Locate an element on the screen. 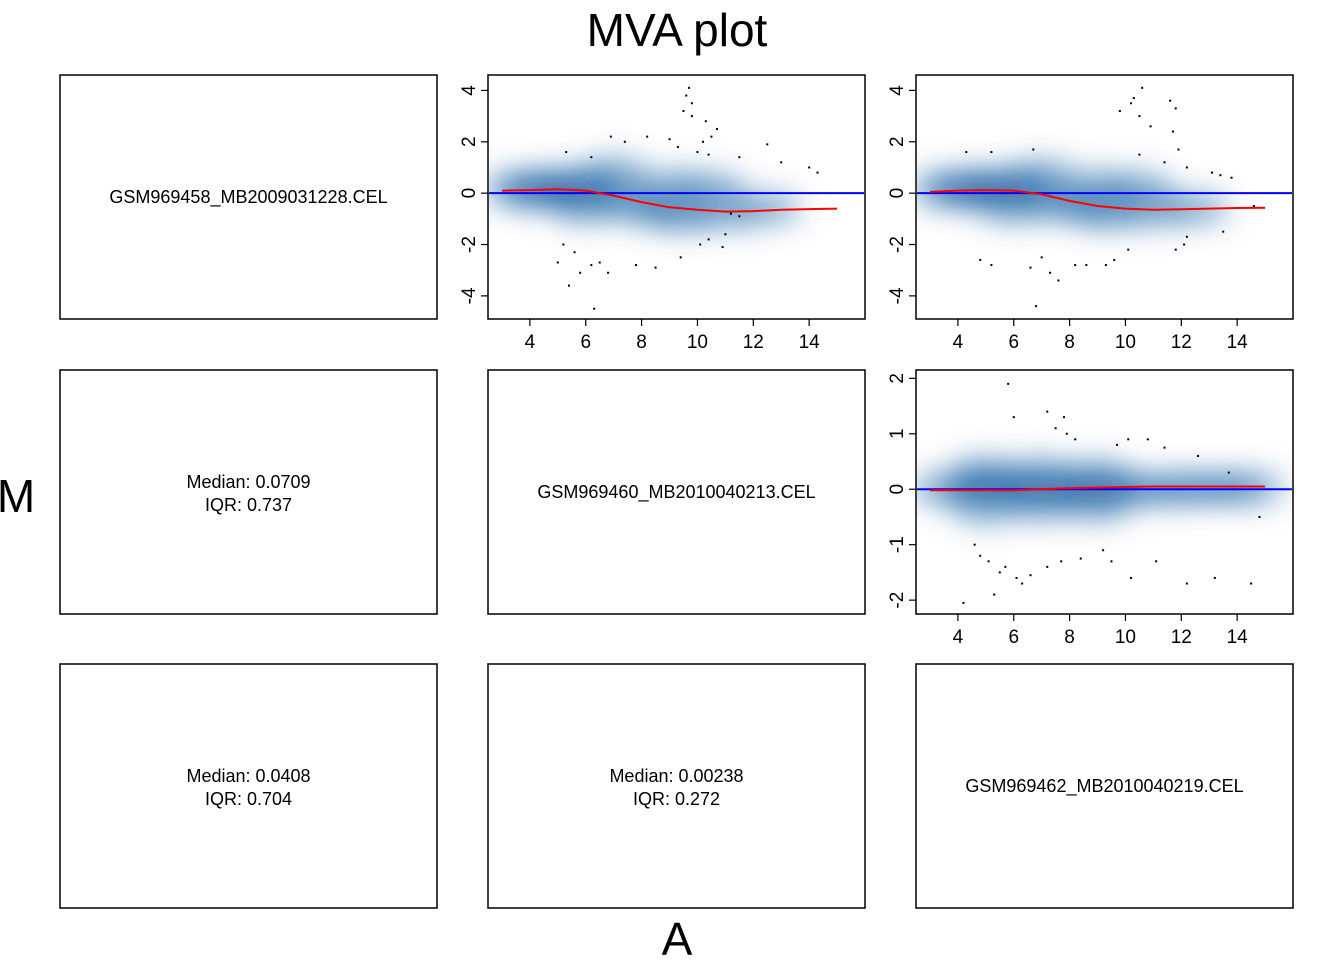  y-tick-label: 0 is located at coordinates (897, 193).